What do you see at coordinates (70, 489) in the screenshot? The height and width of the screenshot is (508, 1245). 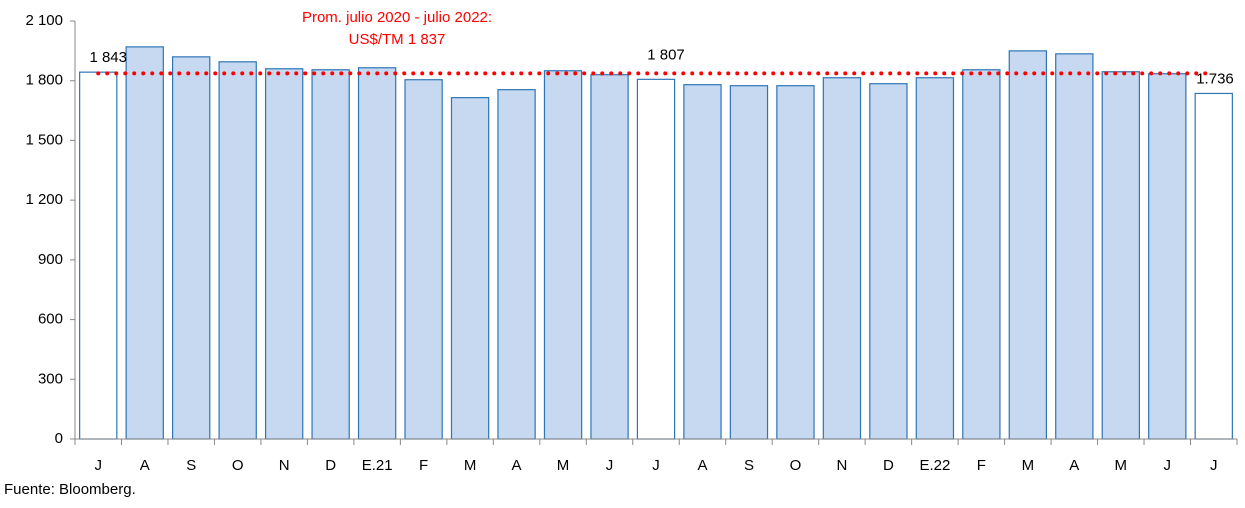 I see `source-note: Fuente: Bloomberg.` at bounding box center [70, 489].